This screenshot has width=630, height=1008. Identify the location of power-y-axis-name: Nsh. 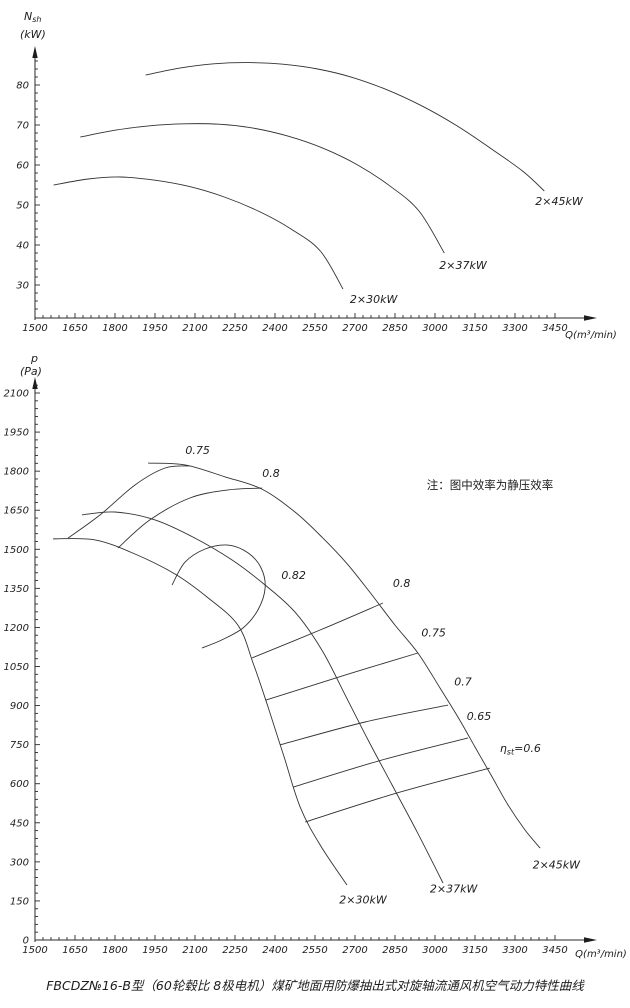
(32, 17).